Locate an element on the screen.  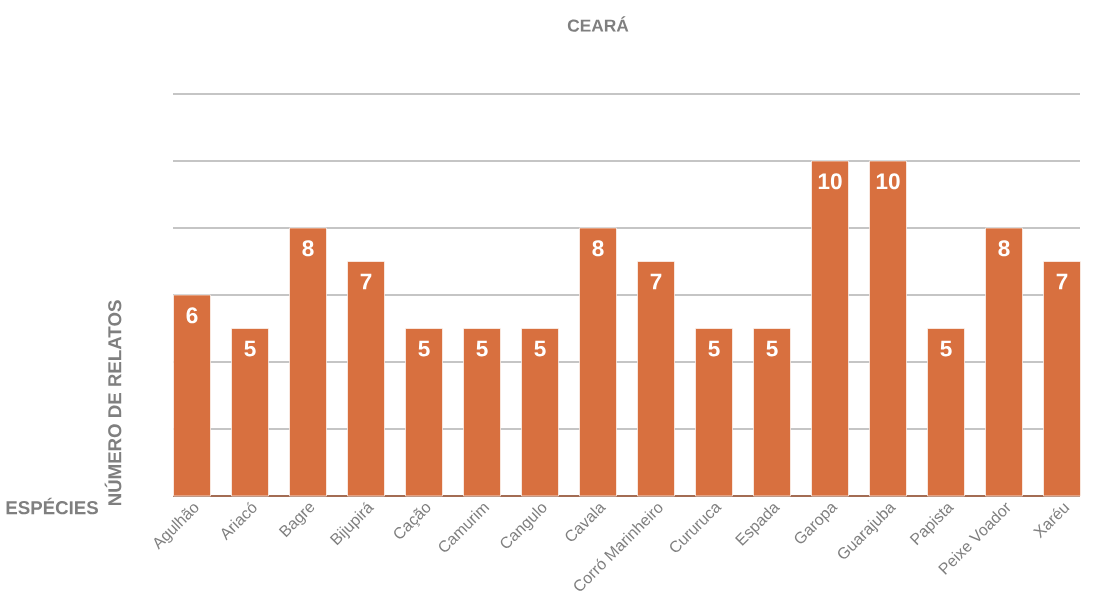
y-axis-title: NÚMERO DE RELATOS is located at coordinates (113, 403).